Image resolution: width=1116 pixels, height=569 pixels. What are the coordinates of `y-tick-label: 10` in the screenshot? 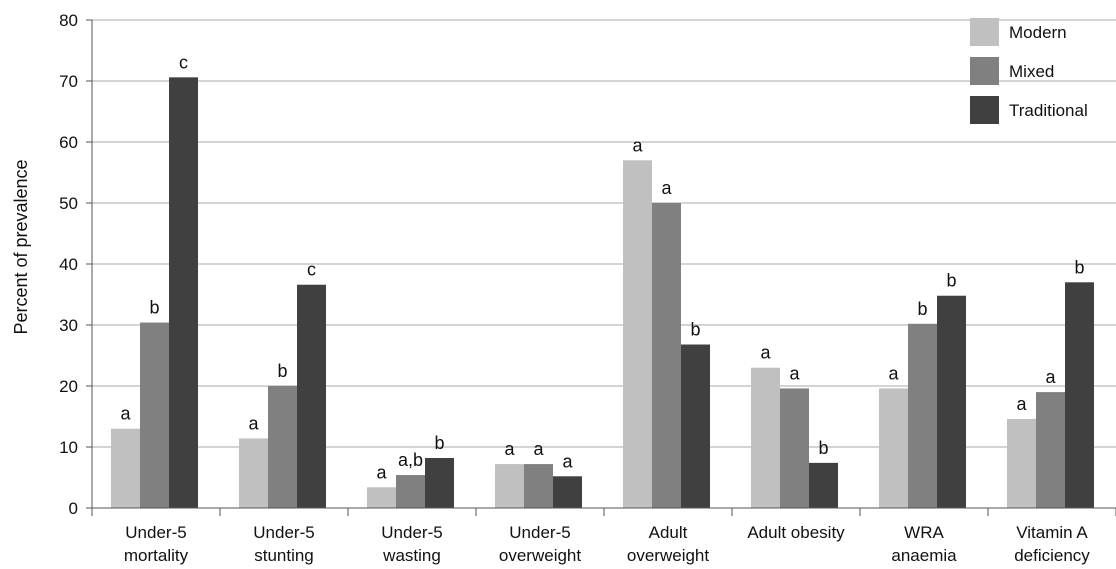 It's located at (68, 447).